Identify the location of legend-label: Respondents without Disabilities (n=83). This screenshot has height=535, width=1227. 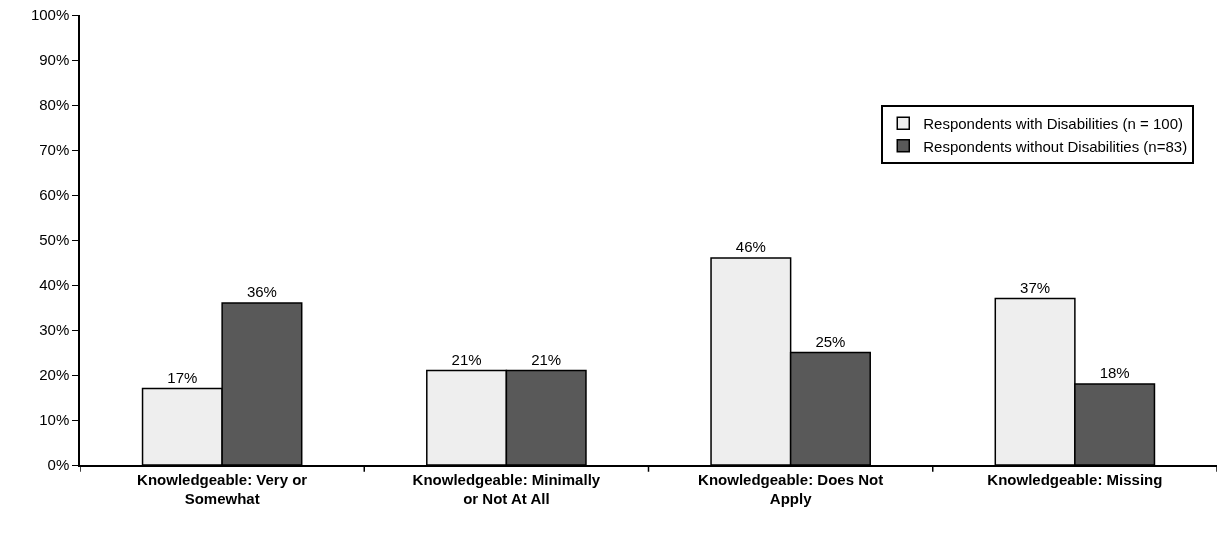
(1055, 146).